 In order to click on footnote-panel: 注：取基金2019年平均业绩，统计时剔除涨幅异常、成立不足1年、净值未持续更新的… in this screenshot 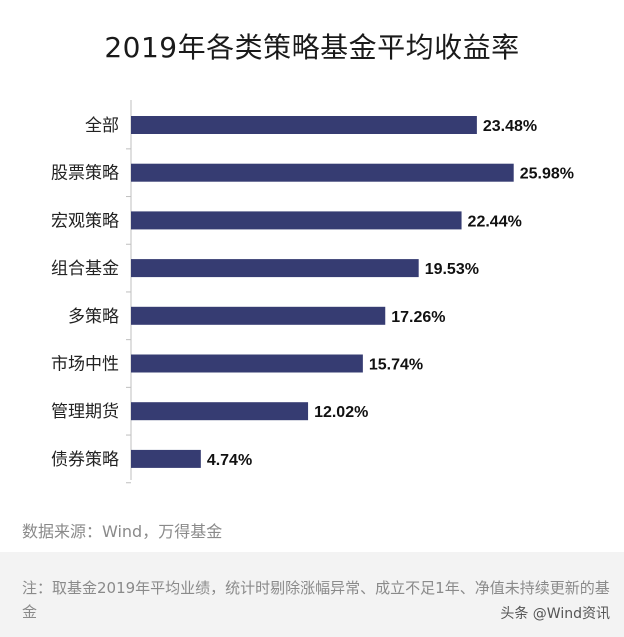, I will do `click(312, 594)`.